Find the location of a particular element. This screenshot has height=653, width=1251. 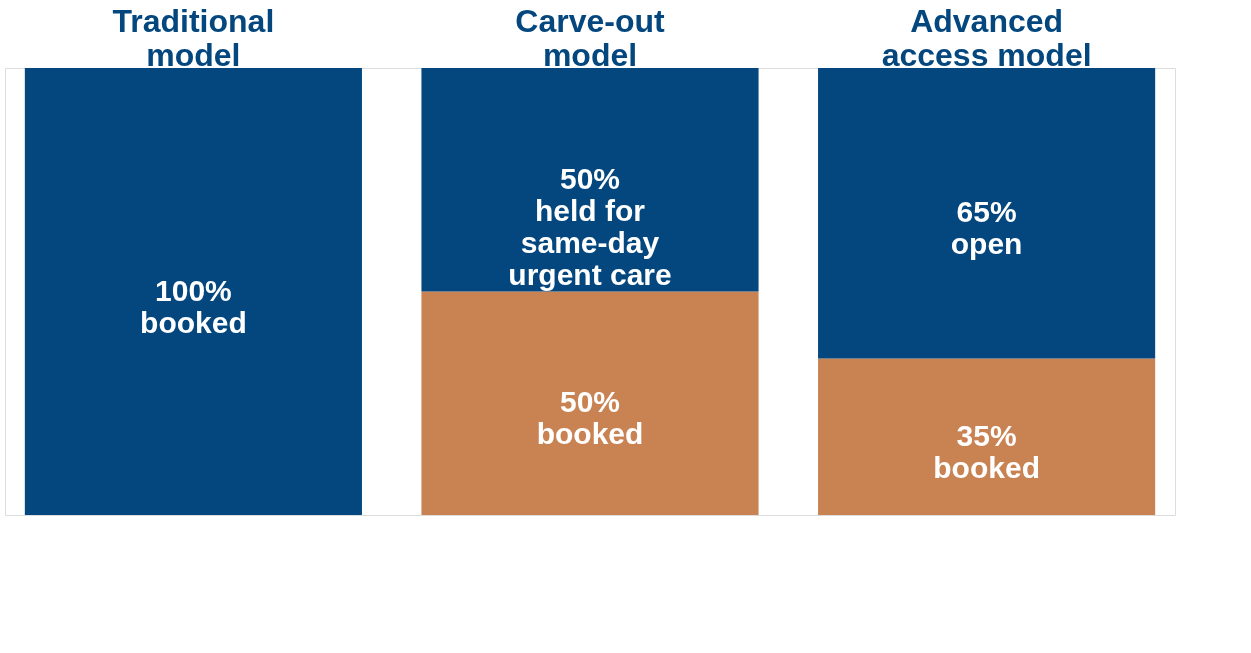

data-label: 100% booked is located at coordinates (193, 306).